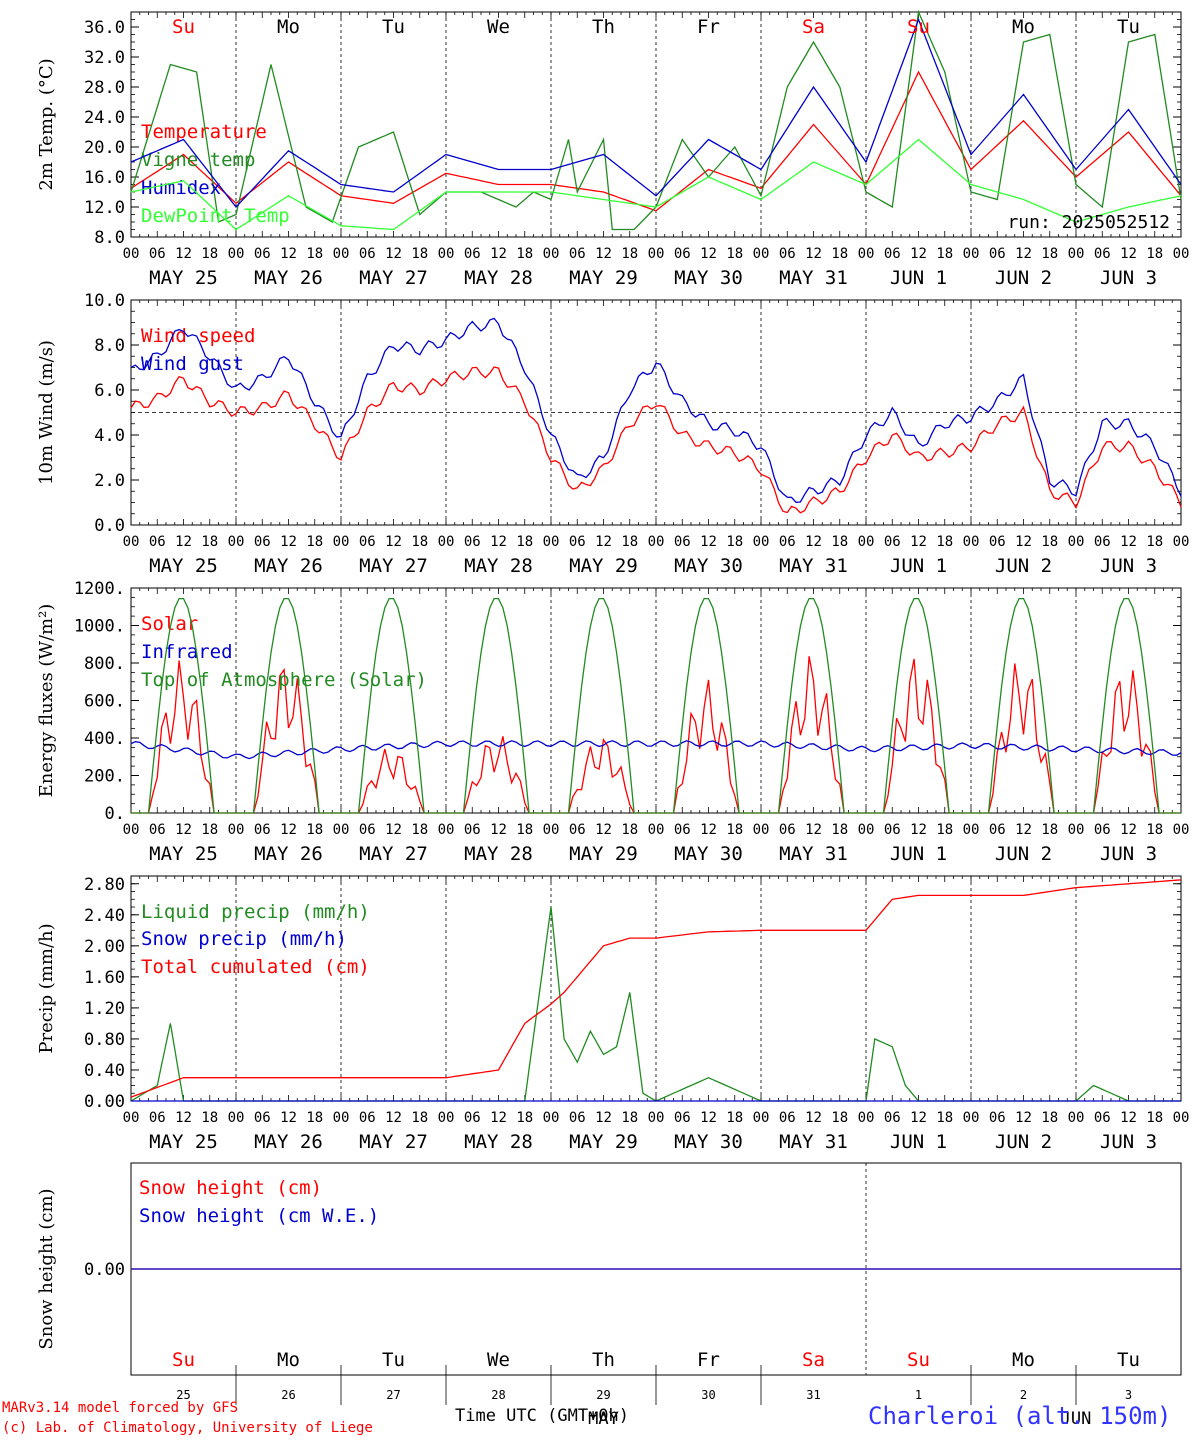 This screenshot has height=1440, width=1194. Describe the element at coordinates (109, 436) in the screenshot. I see `y-tick-label: 4.0` at that location.